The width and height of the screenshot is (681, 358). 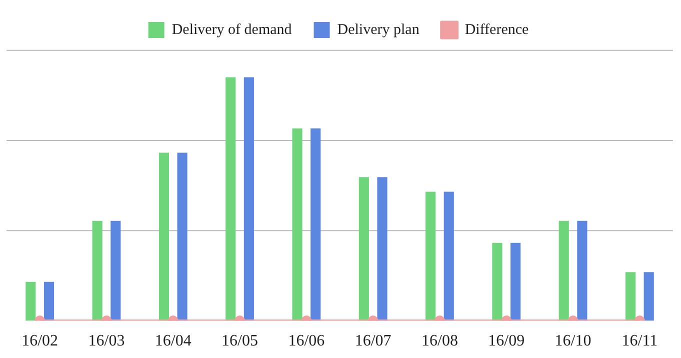 I want to click on x-tick-label: 16/03, so click(x=106, y=341).